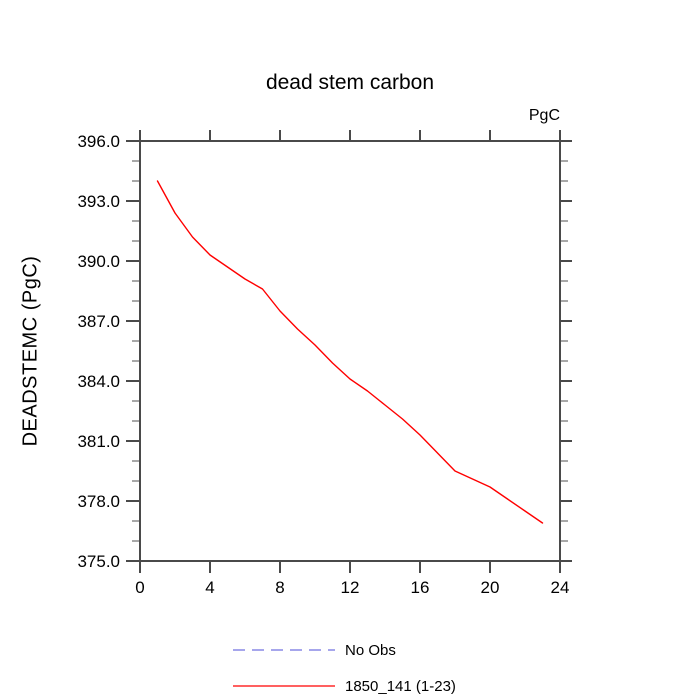  What do you see at coordinates (420, 587) in the screenshot?
I see `x-tick-label: 16` at bounding box center [420, 587].